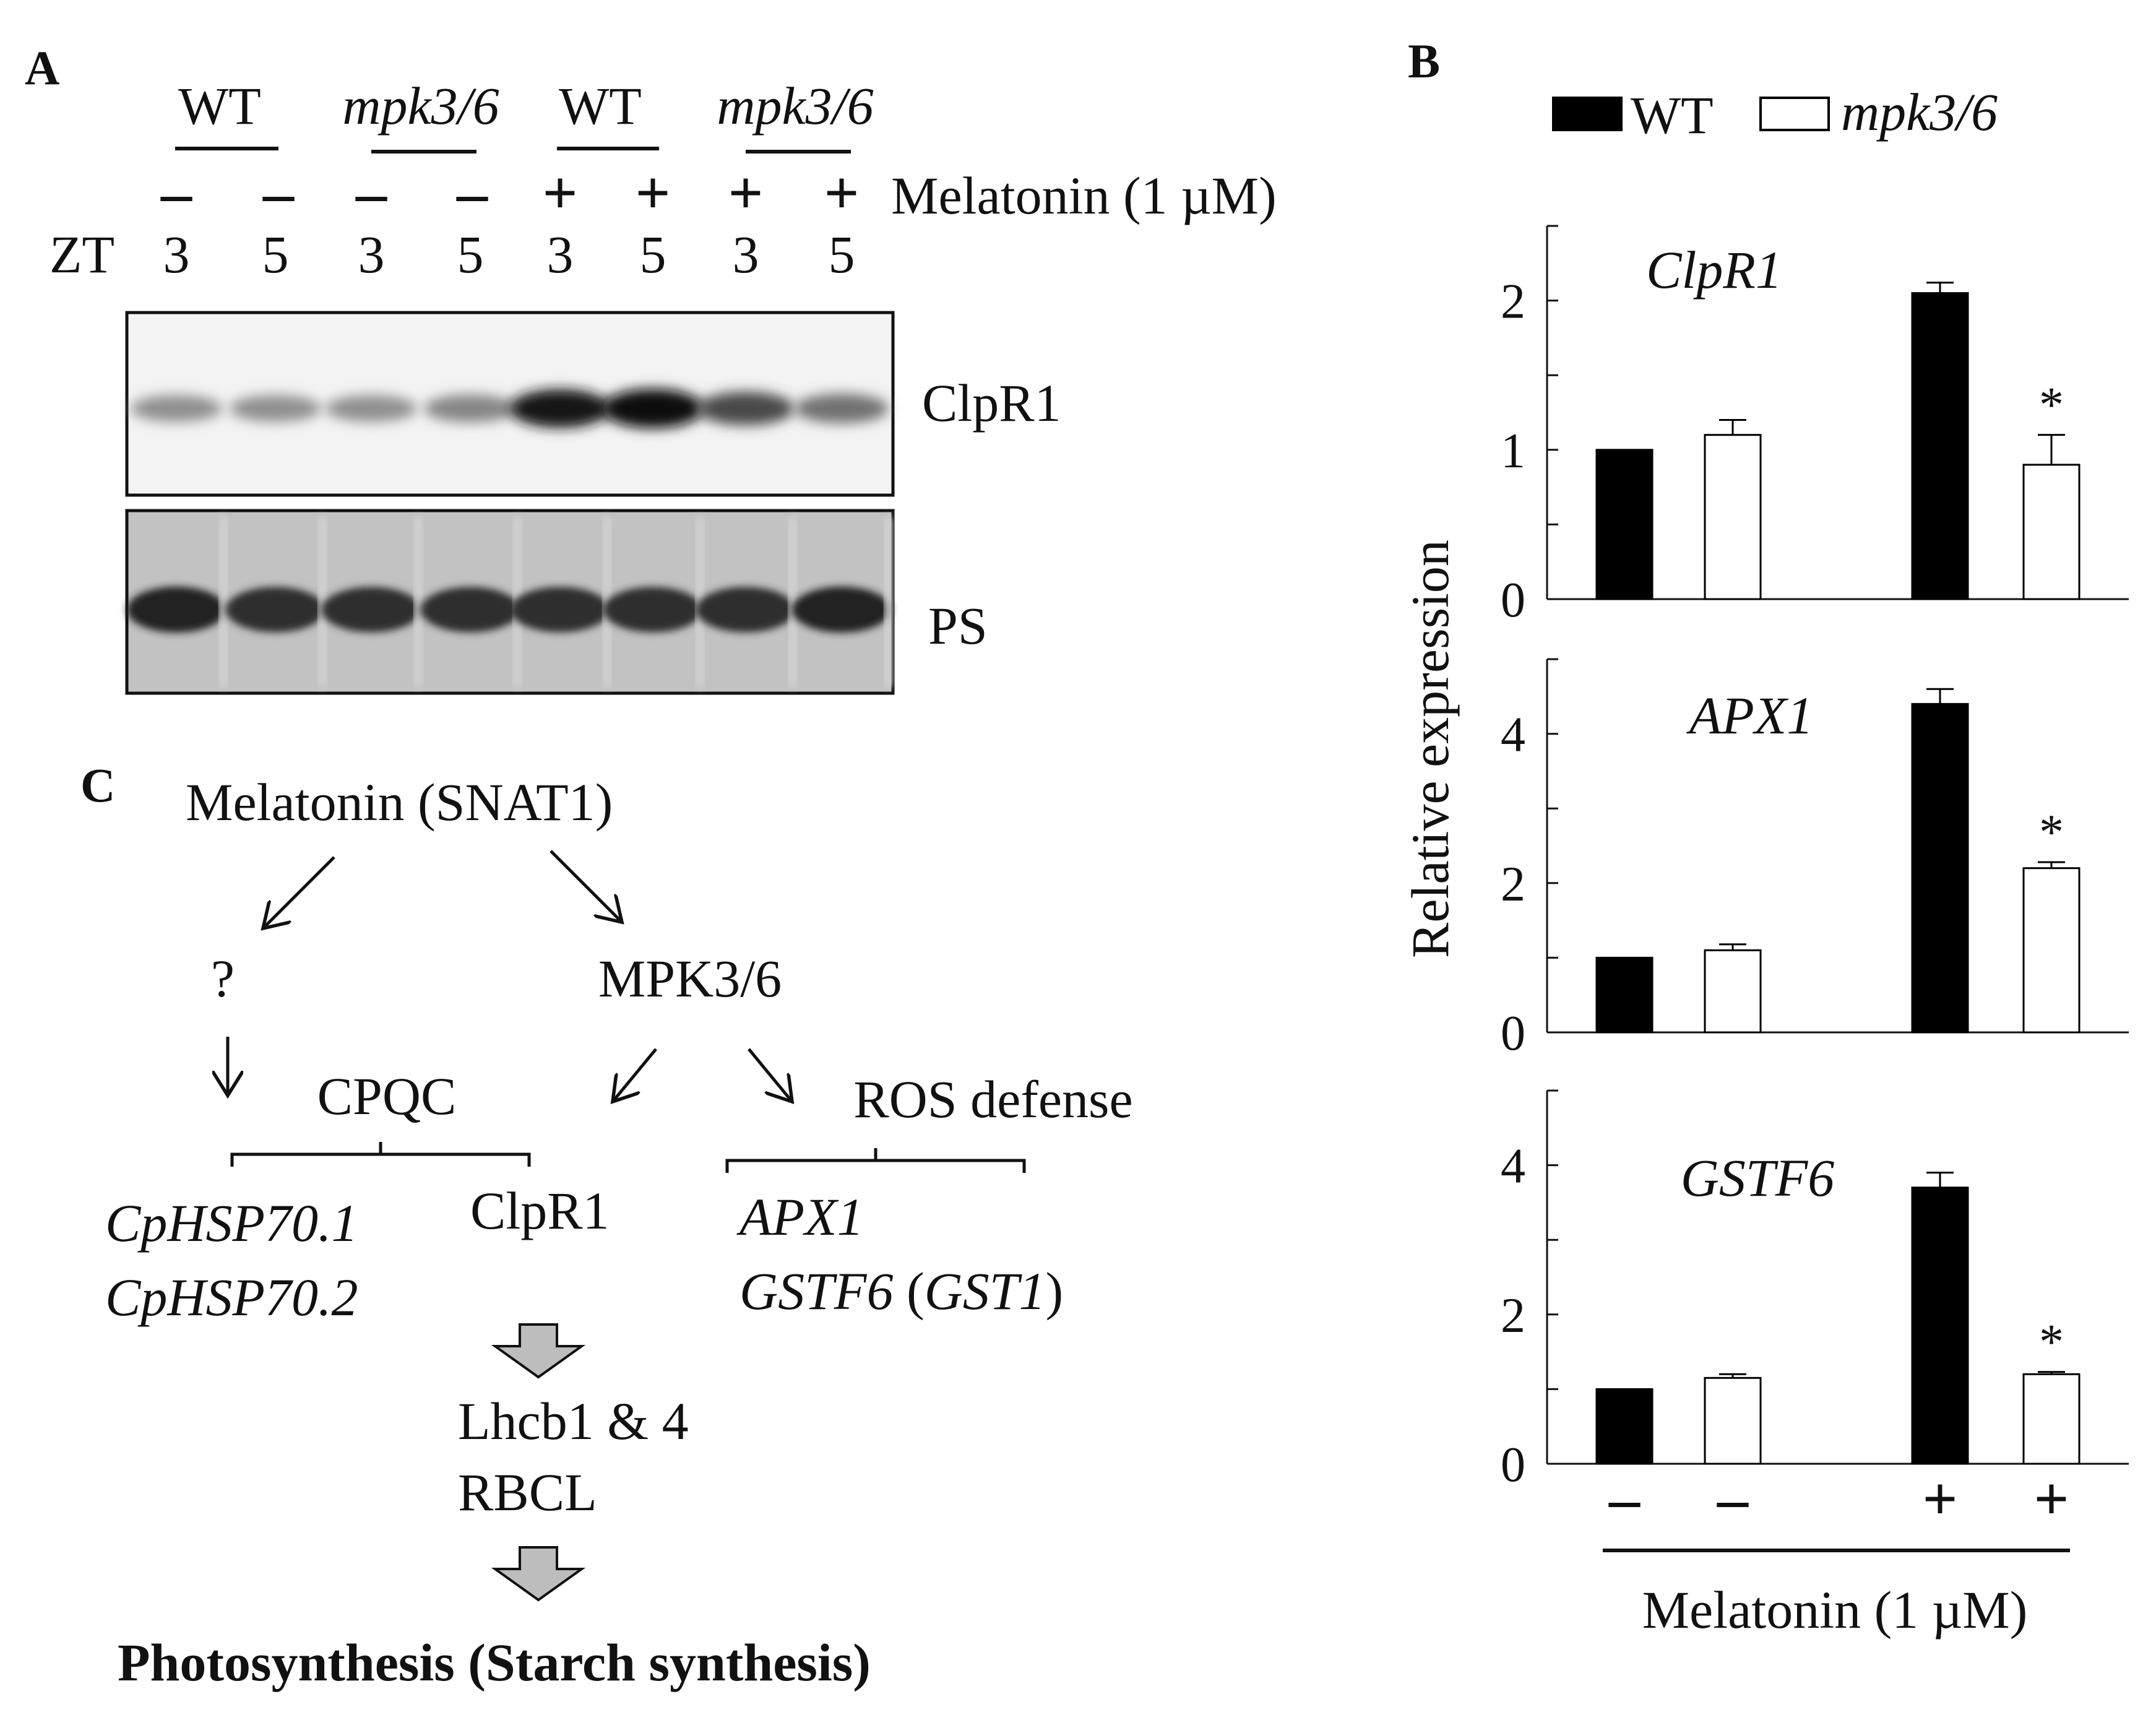 Image resolution: width=2156 pixels, height=1720 pixels. I want to click on gene-gst1-open-paren: (, so click(908, 1291).